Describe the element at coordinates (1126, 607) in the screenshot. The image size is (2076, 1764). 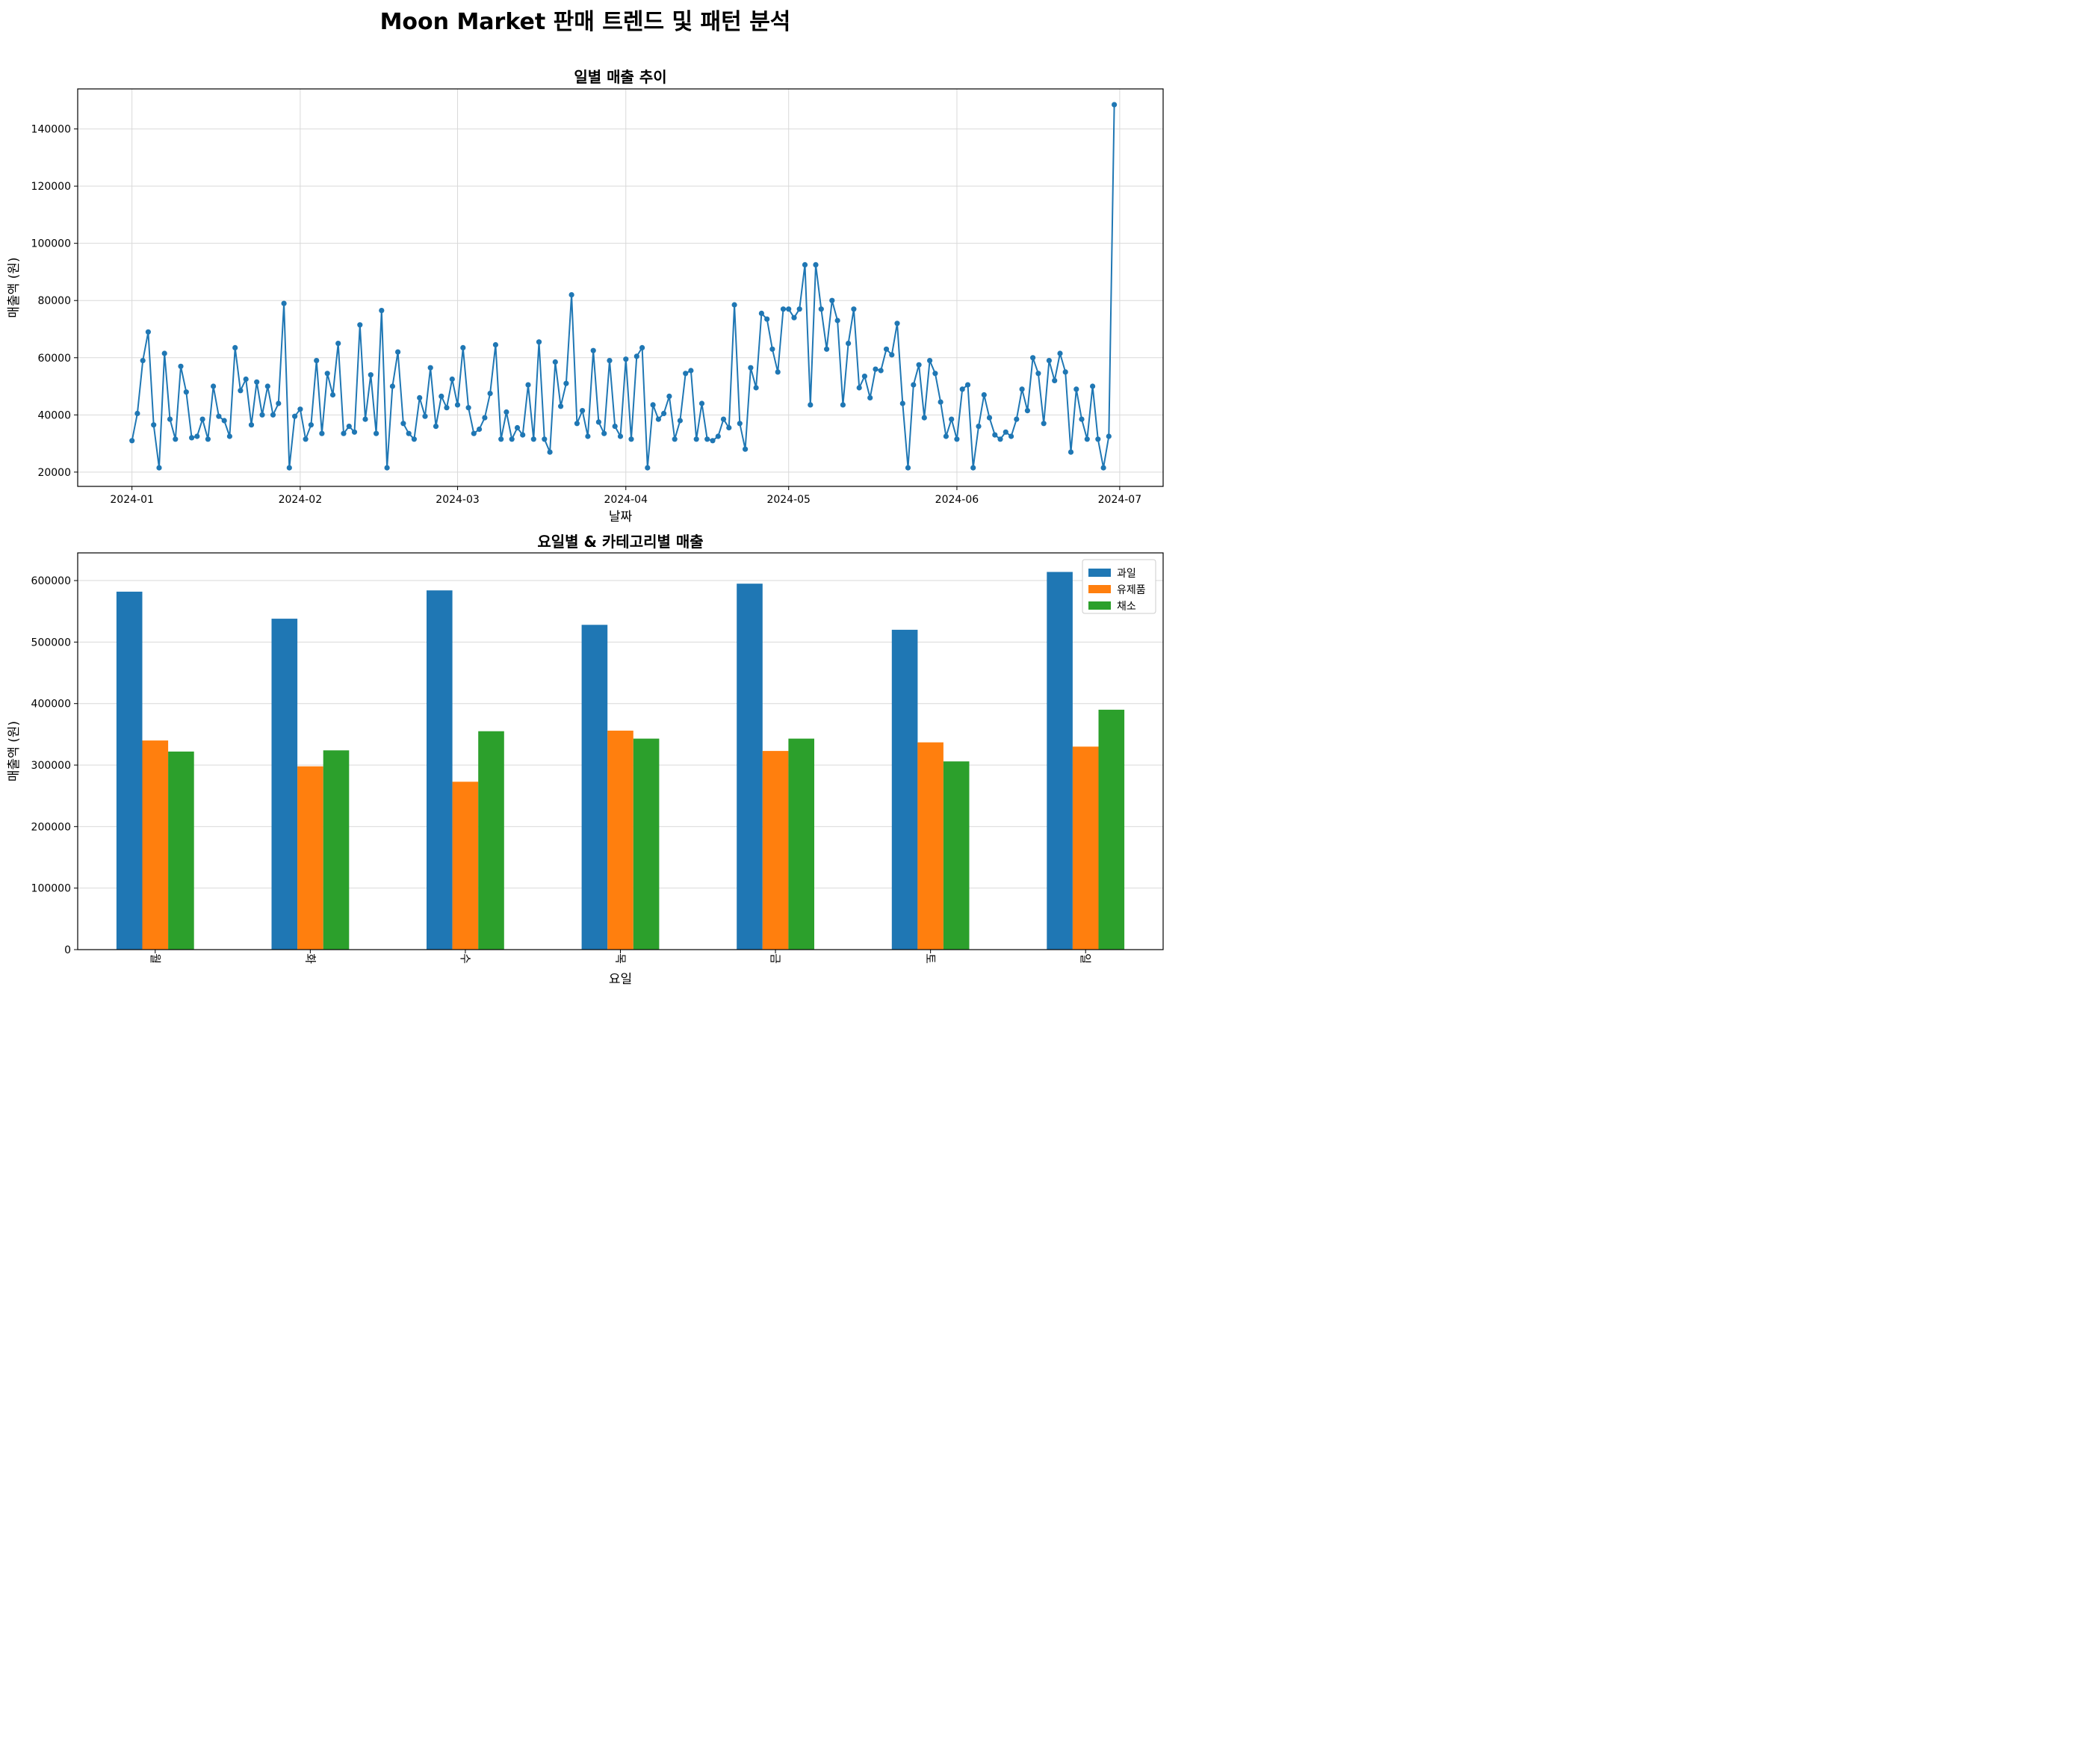
I see `legend-label: 채소` at that location.